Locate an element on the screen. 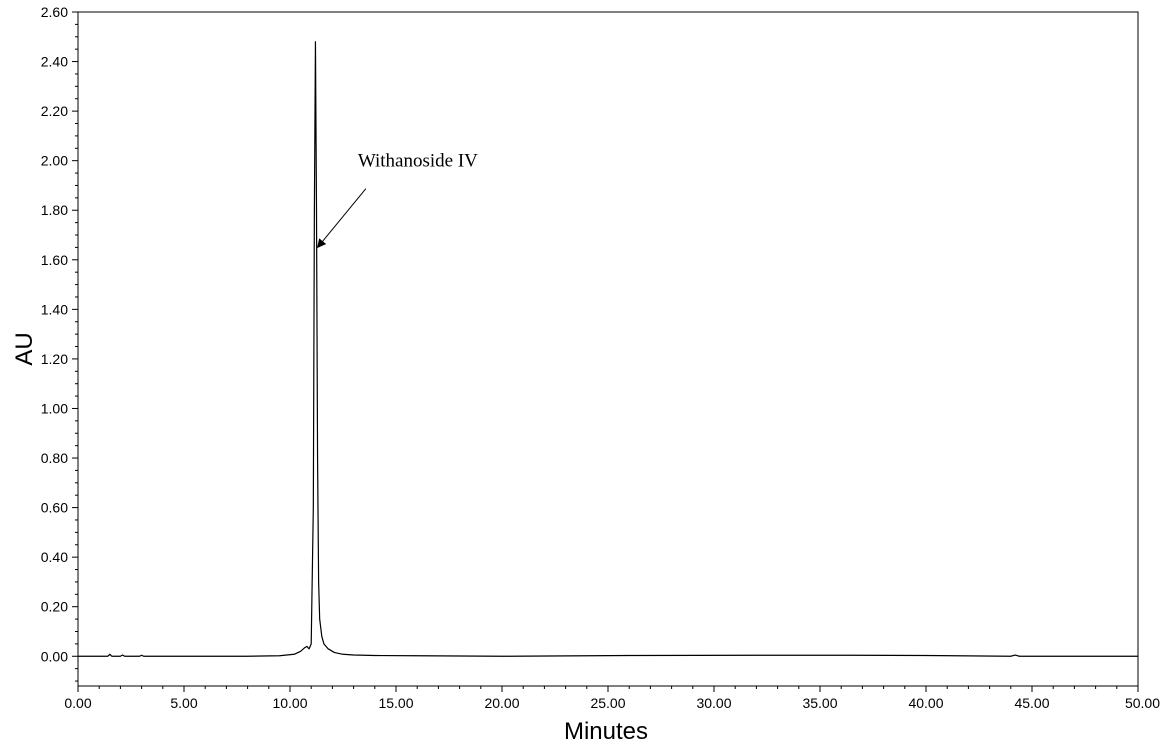 The width and height of the screenshot is (1168, 749). x-tick-label: 40.00 is located at coordinates (925, 703).